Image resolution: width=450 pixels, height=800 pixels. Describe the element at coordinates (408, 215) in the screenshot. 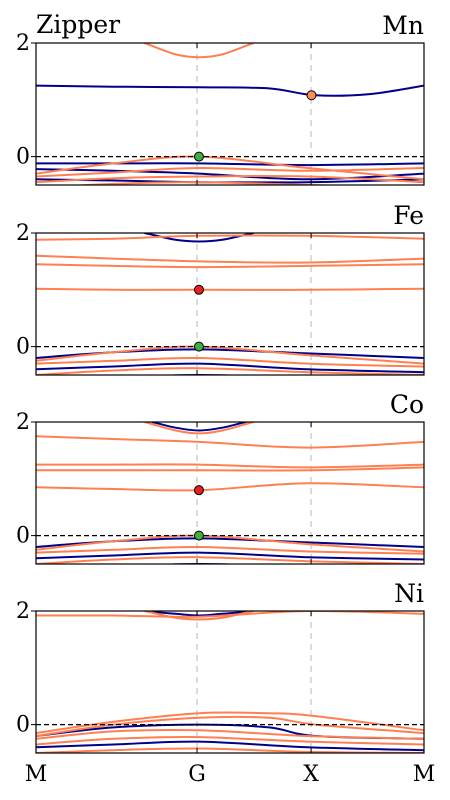

I see `panel-label: Fe` at that location.